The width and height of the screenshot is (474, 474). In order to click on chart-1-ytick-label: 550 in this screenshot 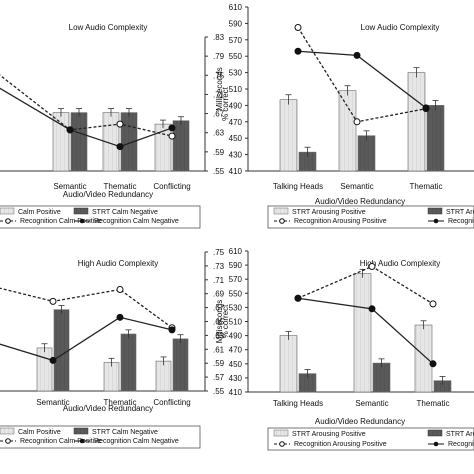, I will do `click(236, 56)`.